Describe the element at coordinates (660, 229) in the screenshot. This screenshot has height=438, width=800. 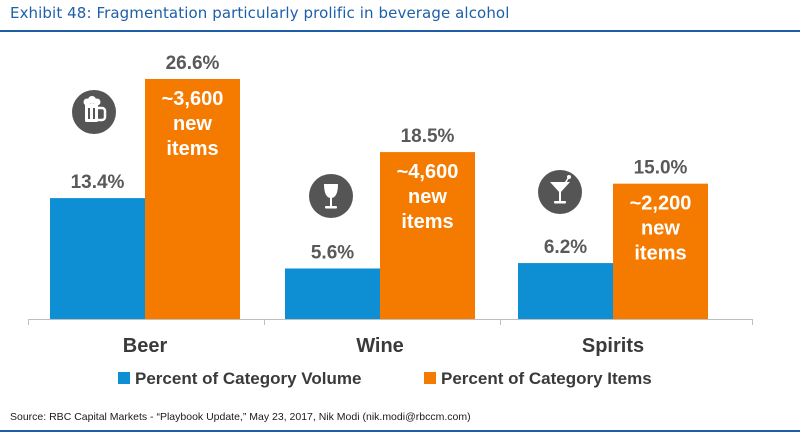
I see `inner-label-spirits-1: new` at that location.